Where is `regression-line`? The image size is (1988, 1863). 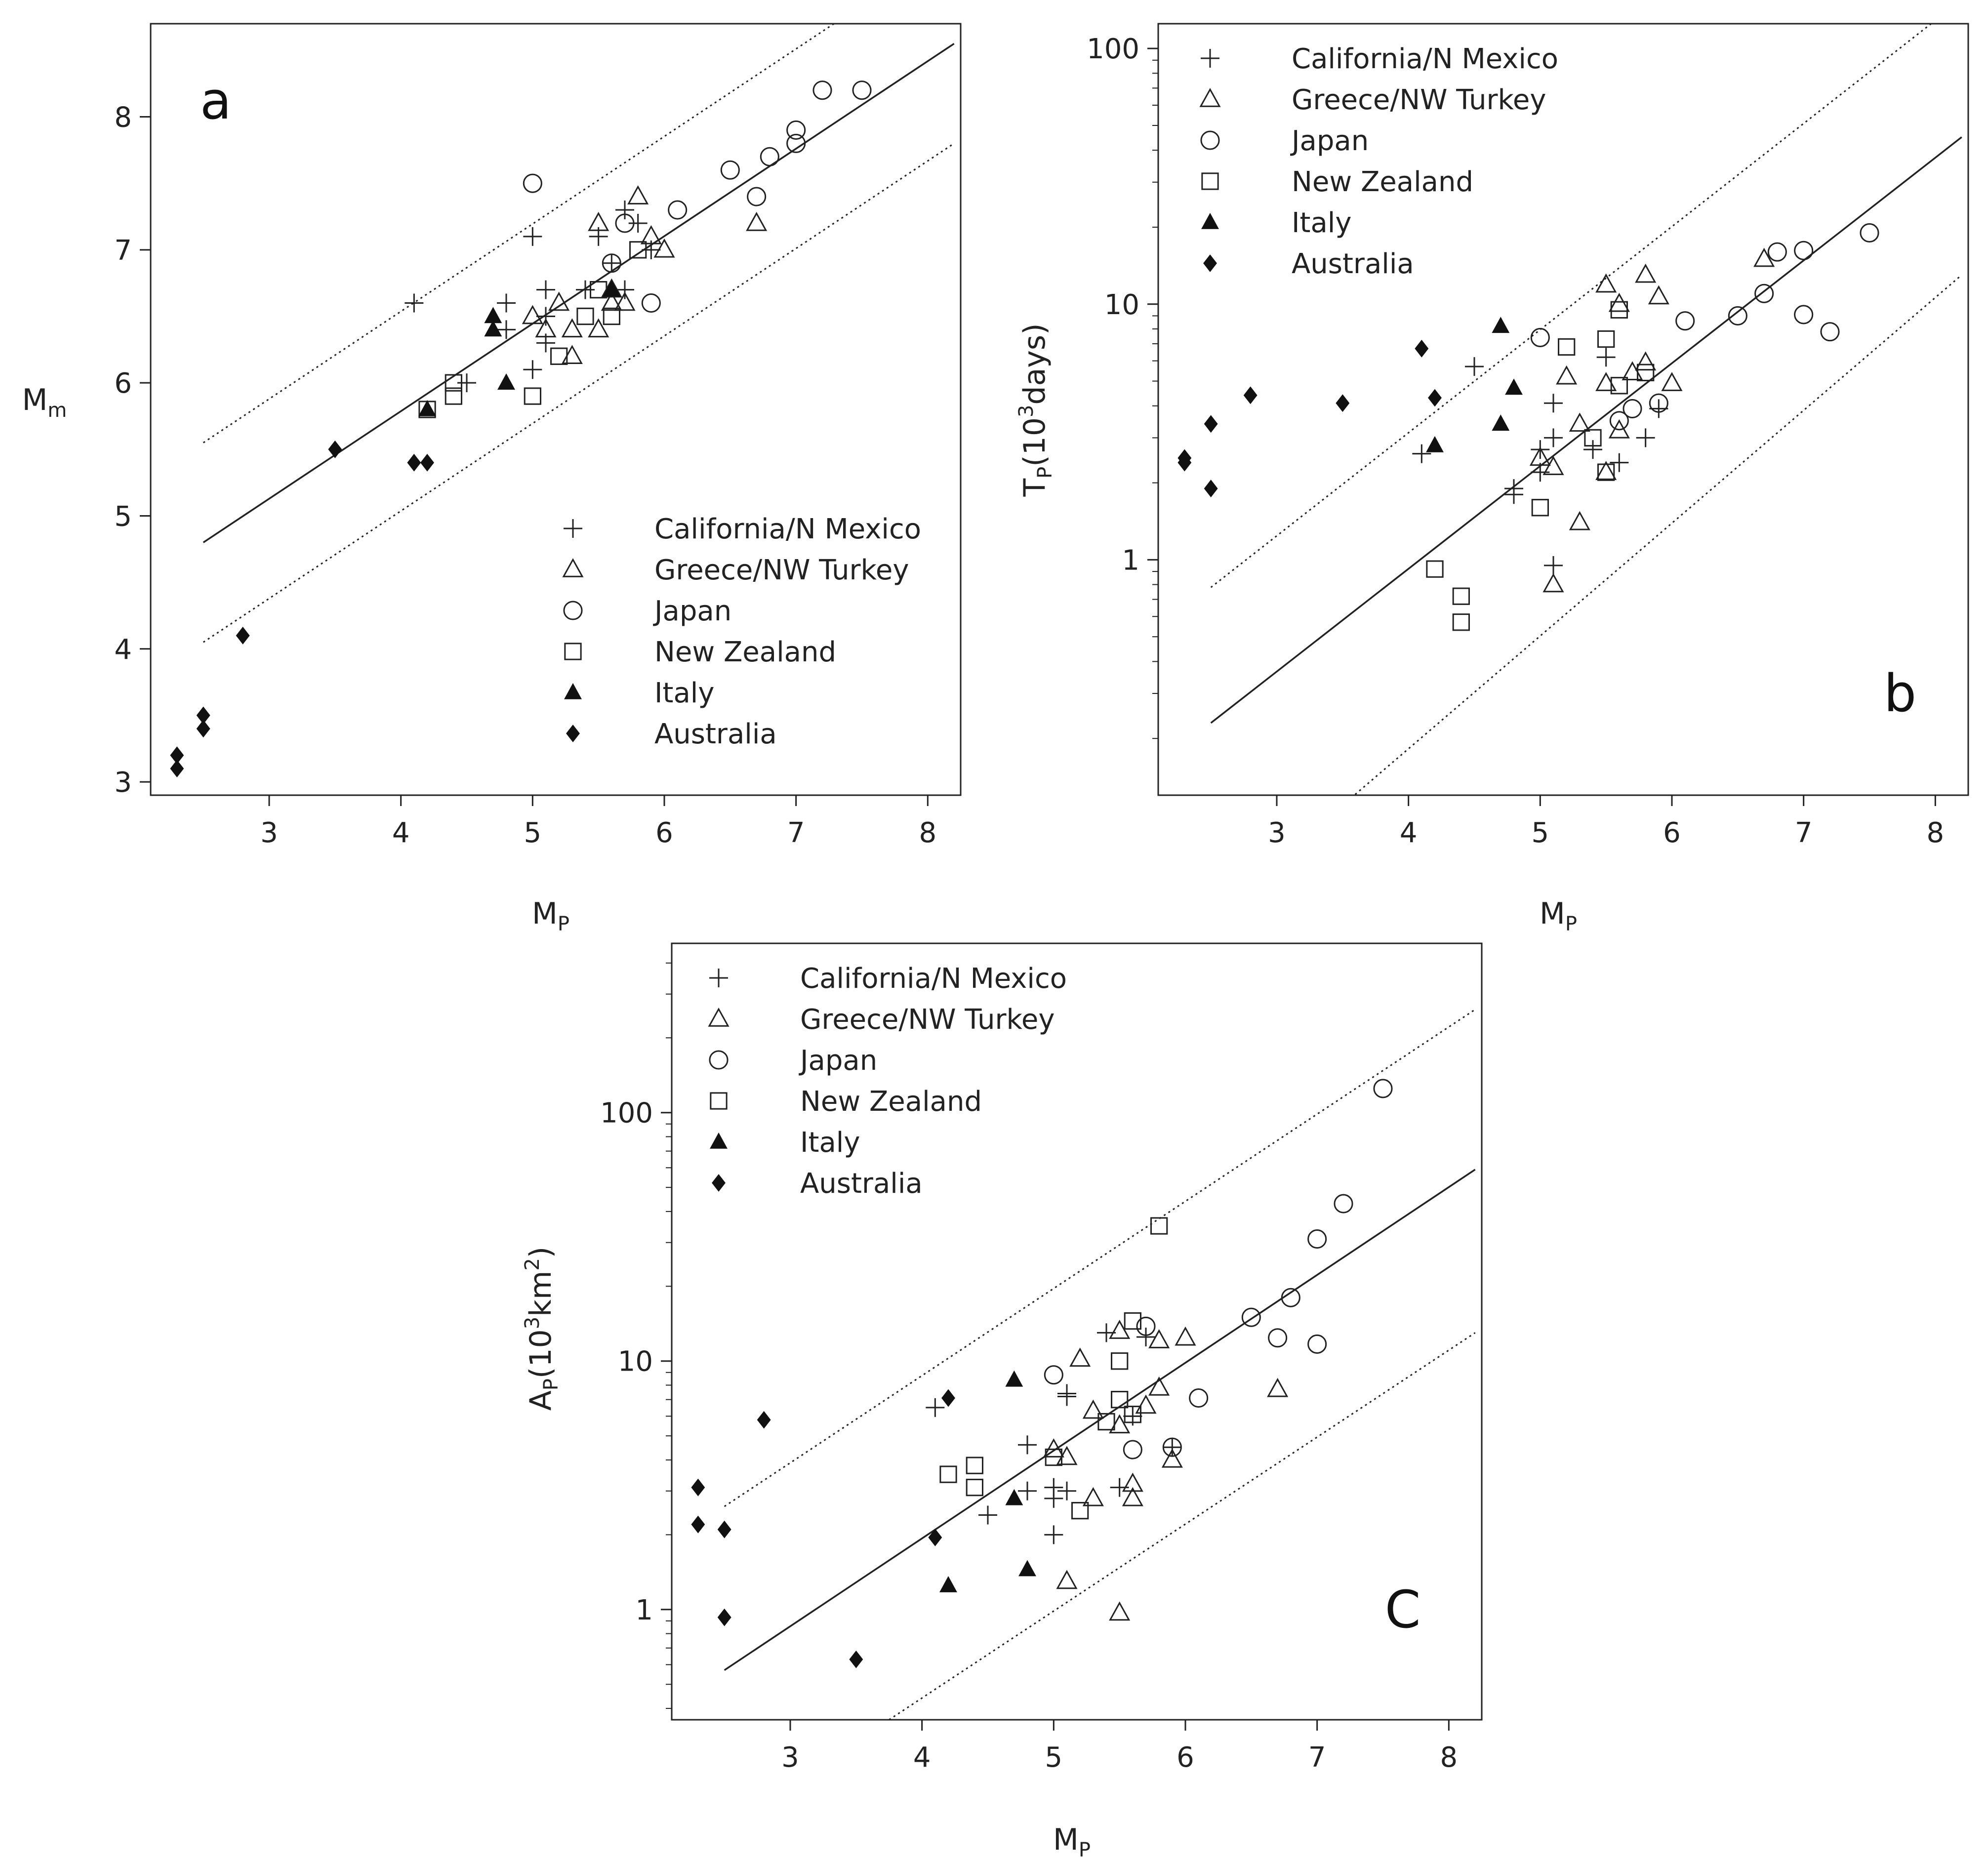
regression-line is located at coordinates (1100, 1420).